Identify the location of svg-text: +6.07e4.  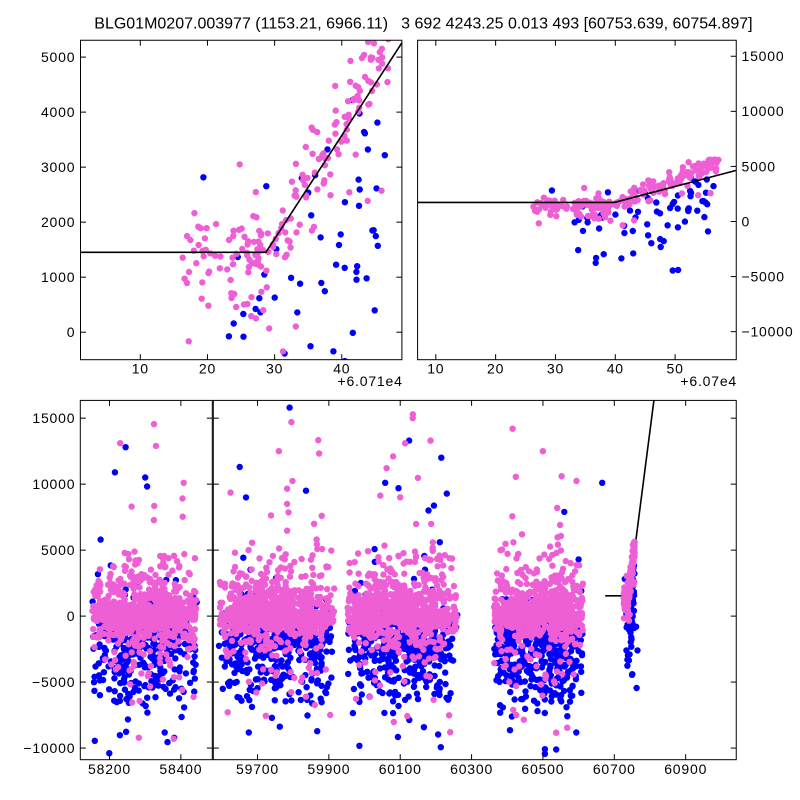
(708, 381).